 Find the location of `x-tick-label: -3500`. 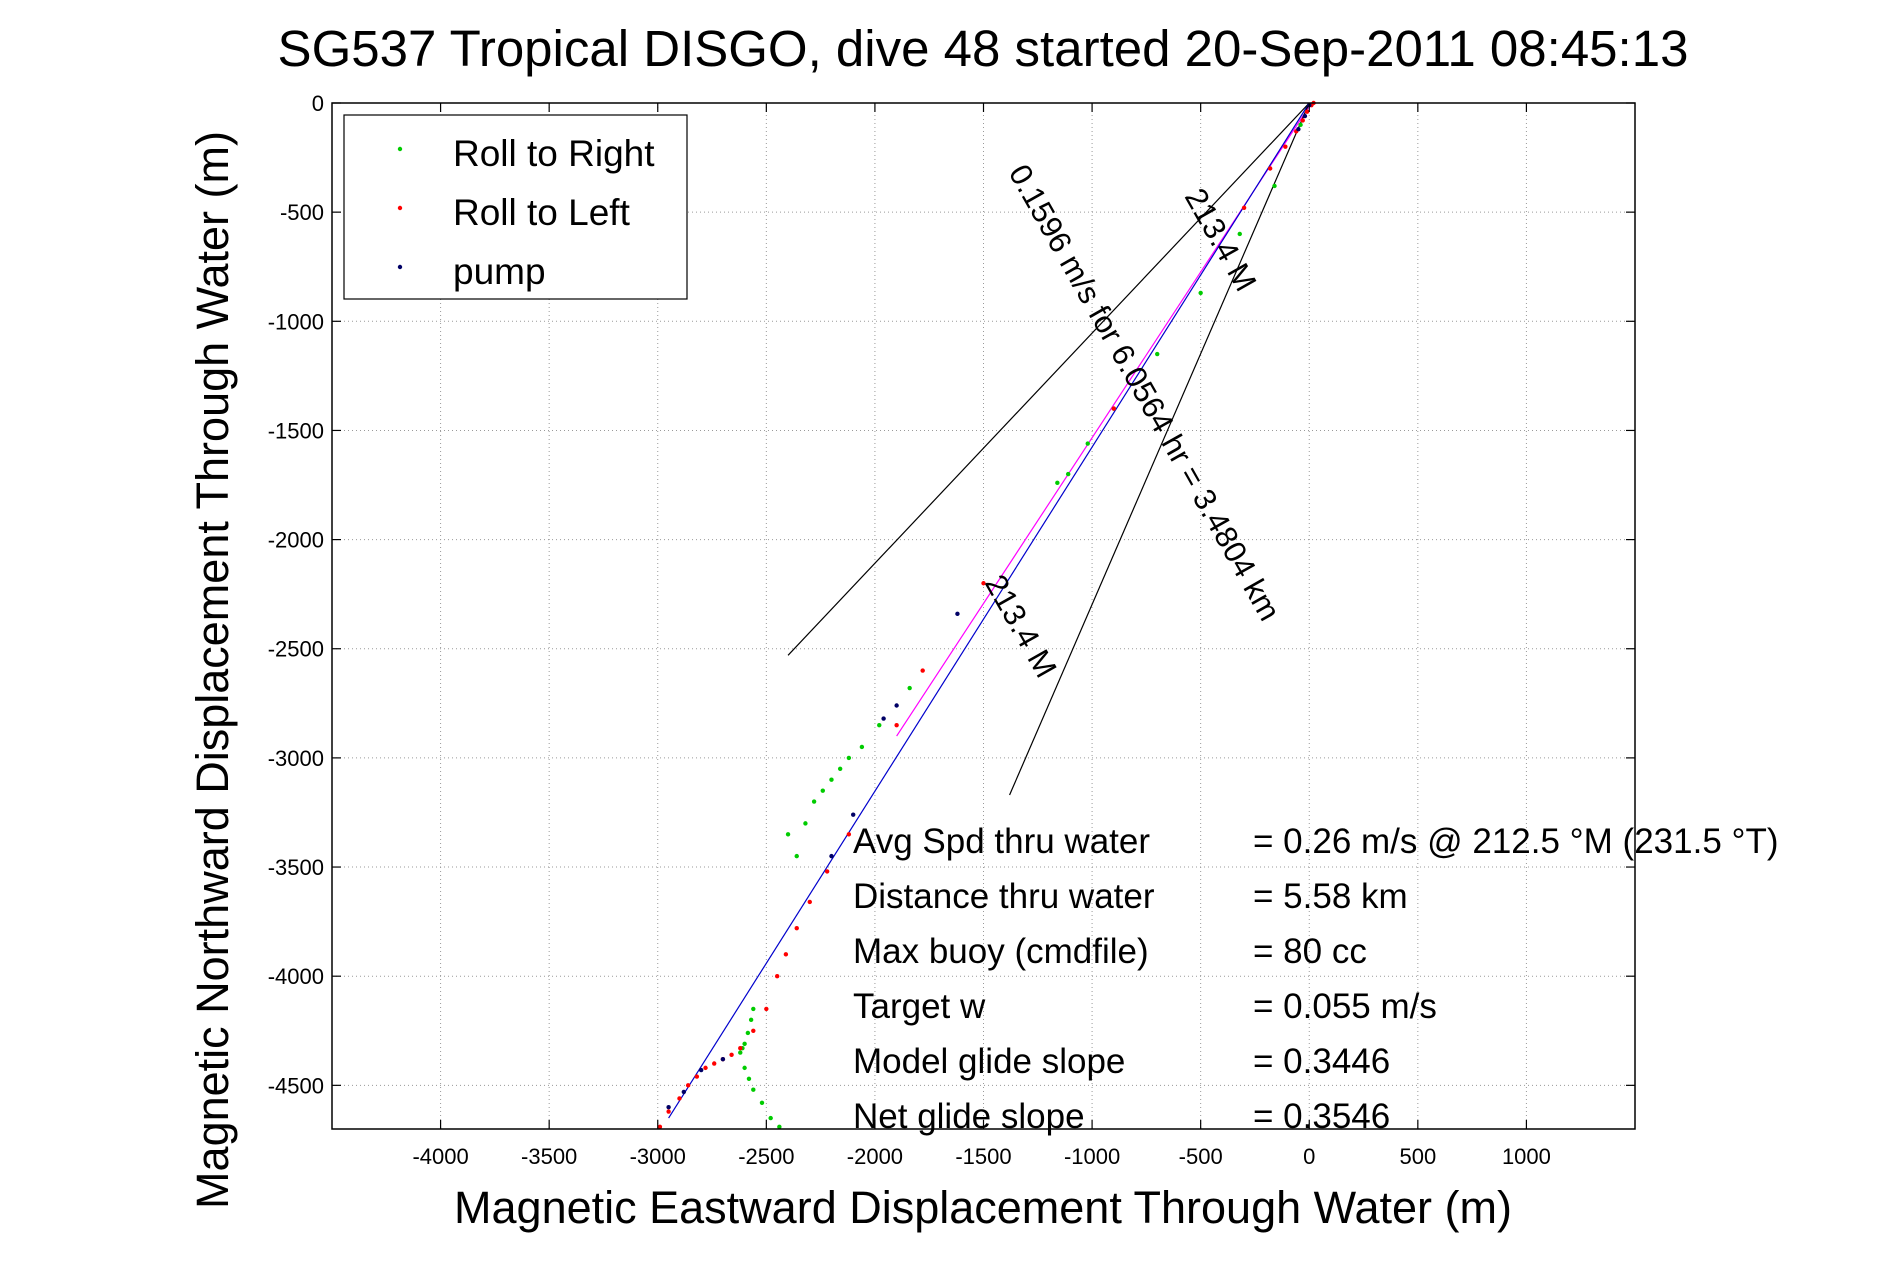

x-tick-label: -3500 is located at coordinates (549, 1156).